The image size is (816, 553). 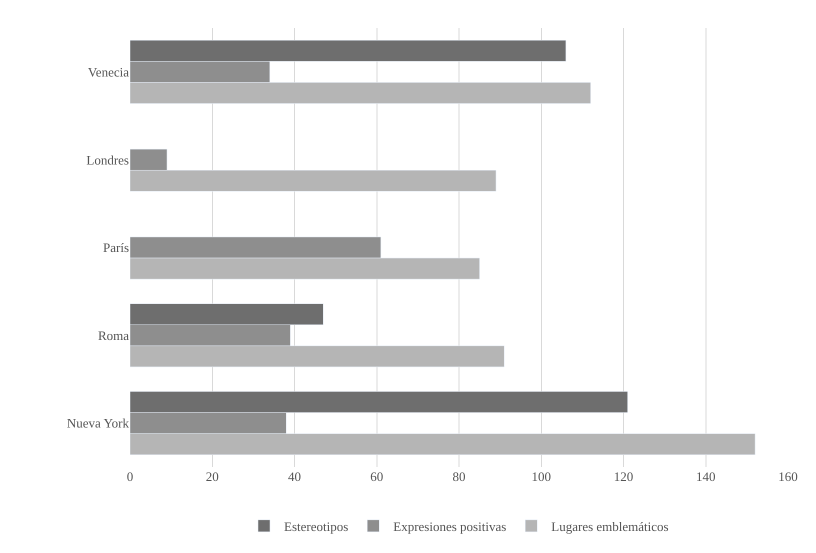 What do you see at coordinates (788, 476) in the screenshot?
I see `x-tick-label: 160` at bounding box center [788, 476].